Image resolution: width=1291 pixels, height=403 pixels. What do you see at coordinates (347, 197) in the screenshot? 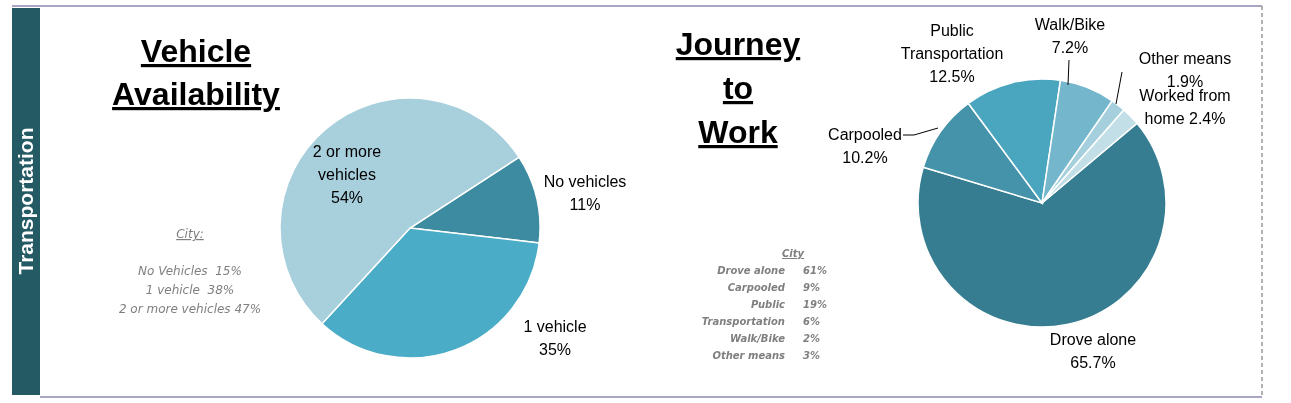
I see `data-label: 54%` at bounding box center [347, 197].